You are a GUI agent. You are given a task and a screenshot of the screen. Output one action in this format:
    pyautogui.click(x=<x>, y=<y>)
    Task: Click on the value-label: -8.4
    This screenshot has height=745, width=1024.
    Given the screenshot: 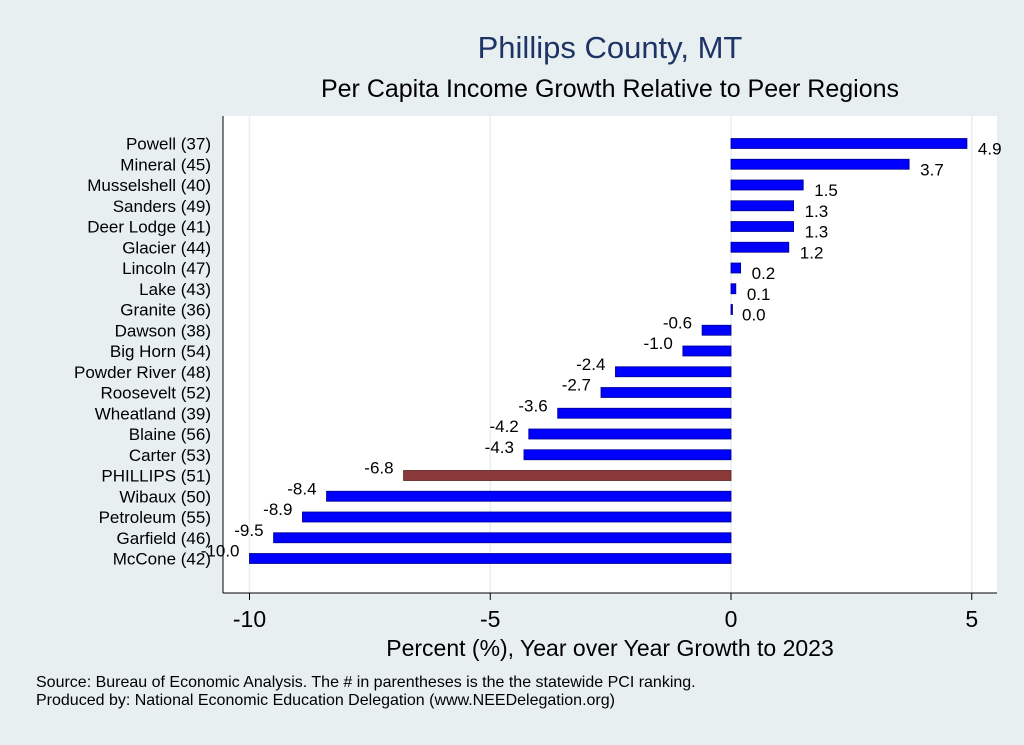 What is the action you would take?
    pyautogui.click(x=301, y=488)
    